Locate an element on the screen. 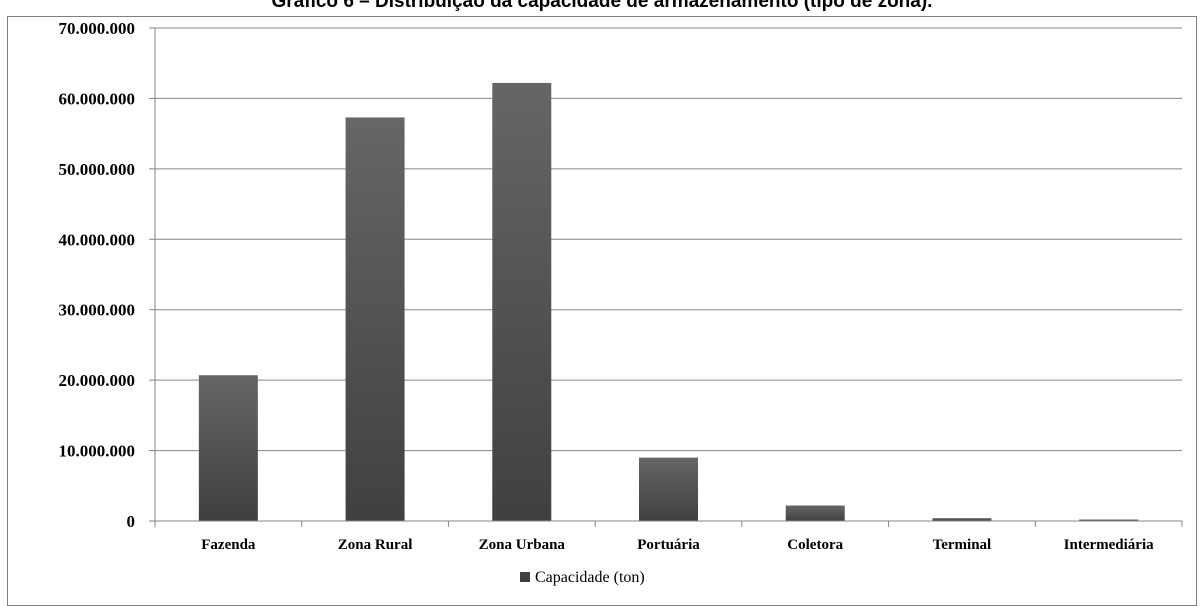 The width and height of the screenshot is (1204, 606). y-tick-label: 70.000.000 is located at coordinates (97, 28).